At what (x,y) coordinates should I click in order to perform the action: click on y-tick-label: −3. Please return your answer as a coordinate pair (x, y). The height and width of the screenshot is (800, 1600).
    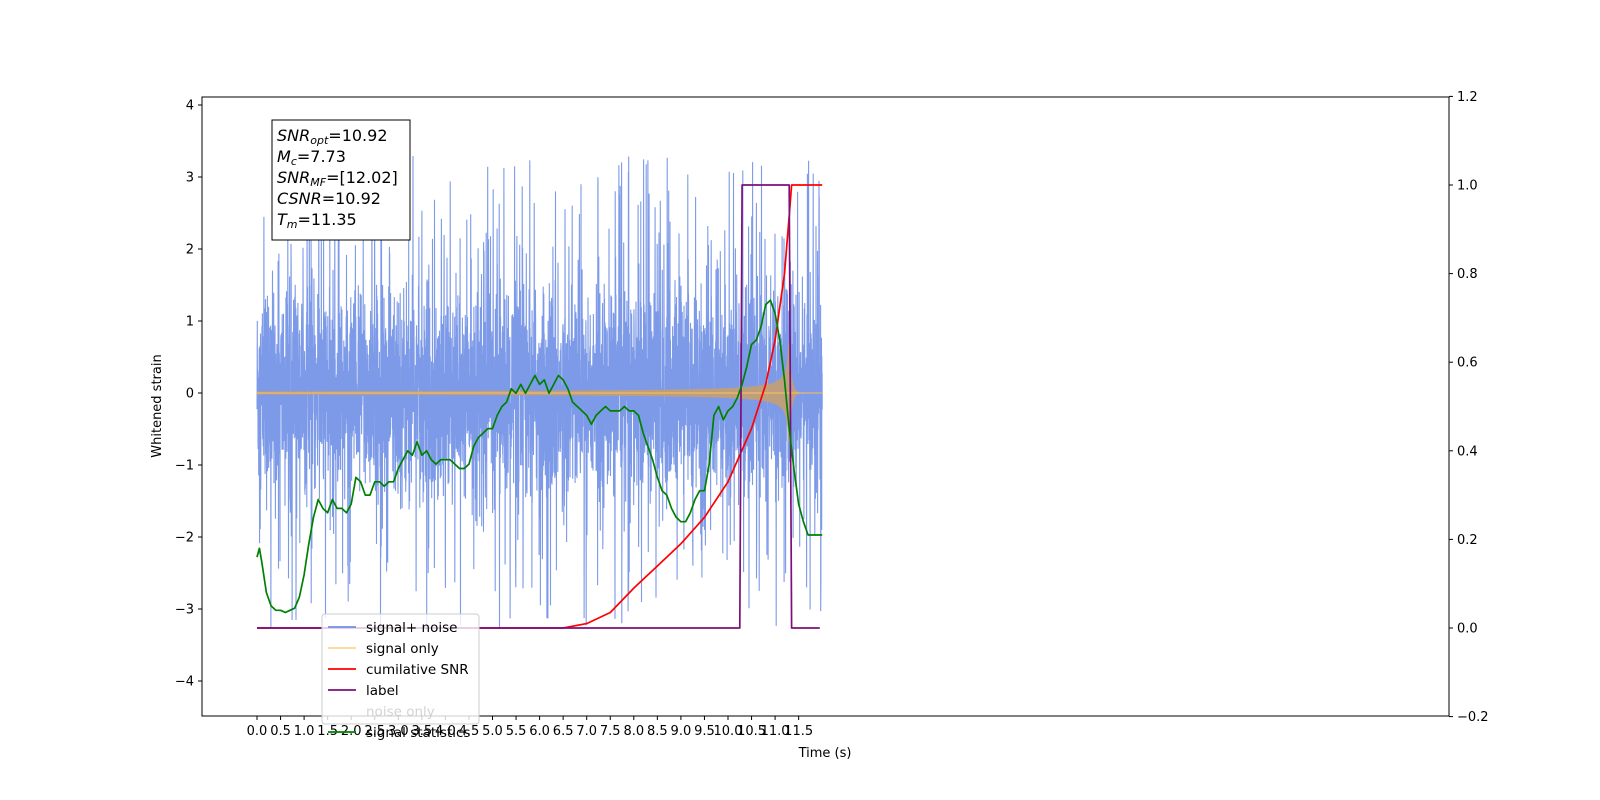
    Looking at the image, I should click on (184, 610).